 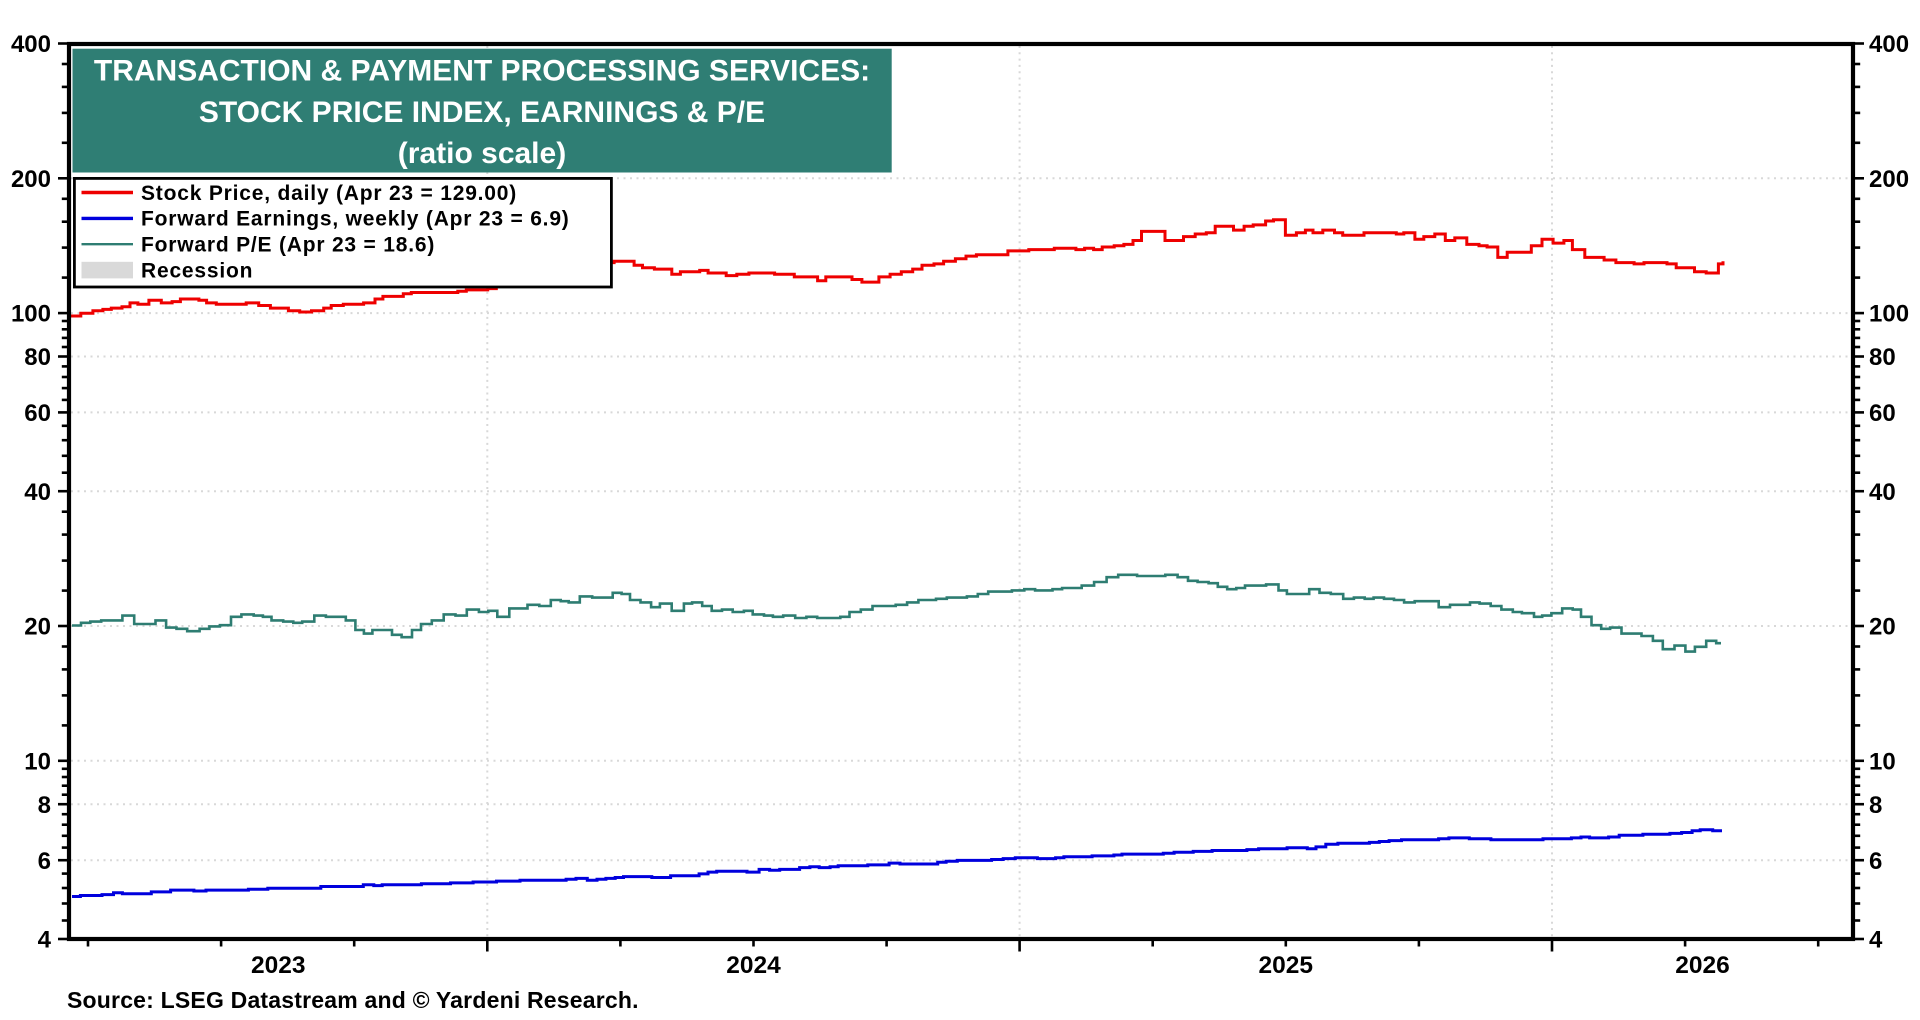 What do you see at coordinates (1702, 965) in the screenshot?
I see `svg-text: 2026` at bounding box center [1702, 965].